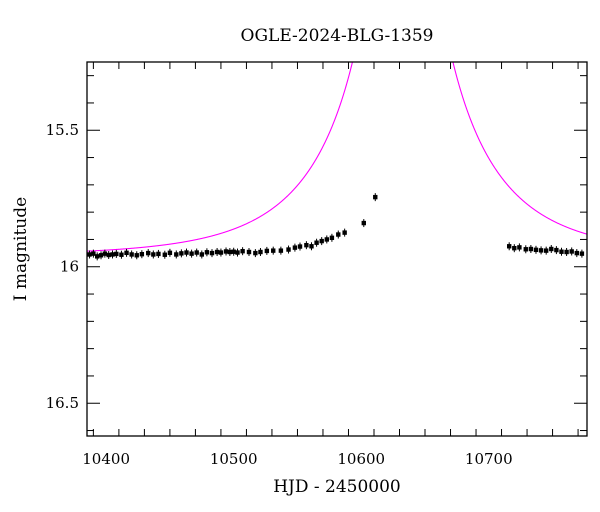  What do you see at coordinates (336, 227) in the screenshot?
I see `data-points-layer` at bounding box center [336, 227].